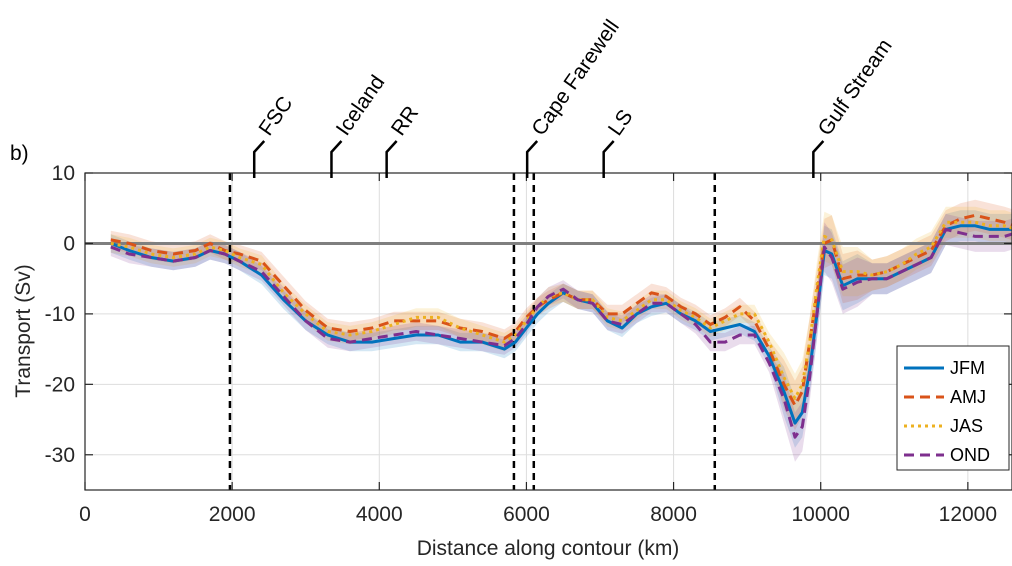 The height and width of the screenshot is (566, 1012). Describe the element at coordinates (23, 330) in the screenshot. I see `y-axis-title: Transport (Sv)` at that location.